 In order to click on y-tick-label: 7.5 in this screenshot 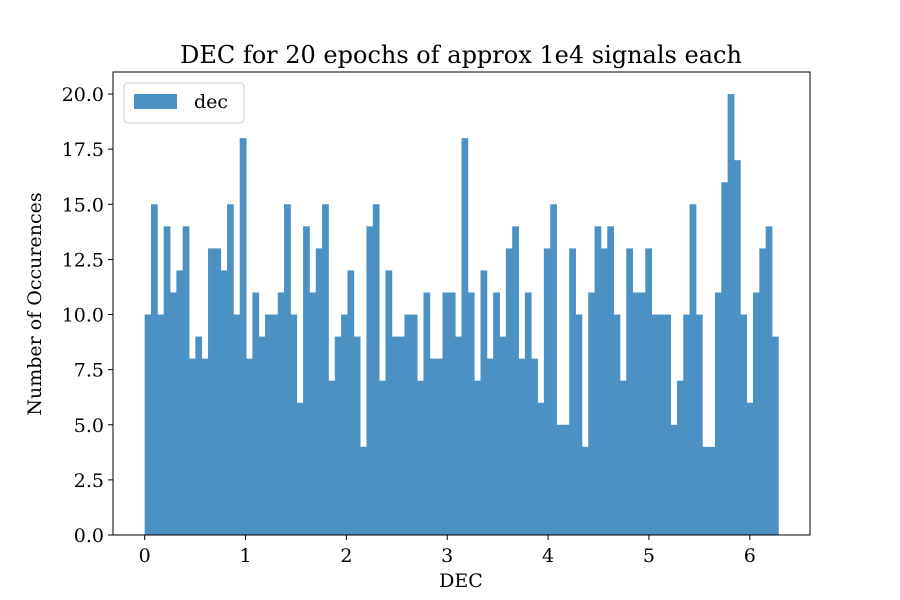, I will do `click(89, 371)`.